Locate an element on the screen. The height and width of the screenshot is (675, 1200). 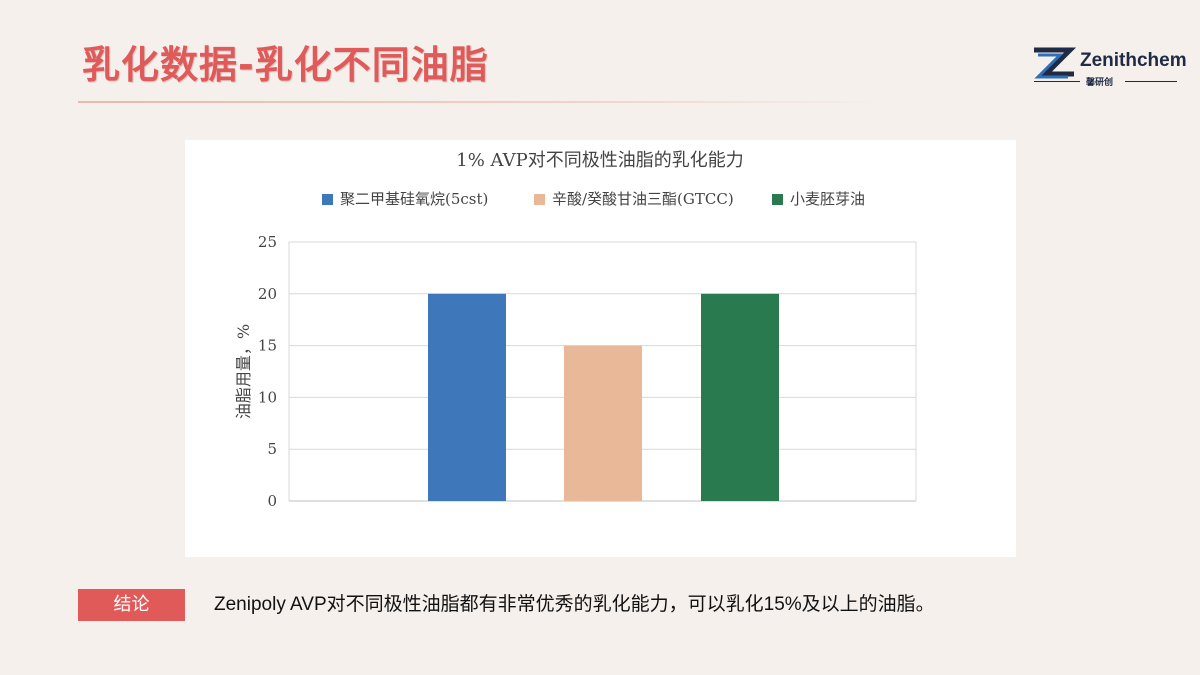
chart-title: 1% AVP对不同极性油脂的乳化能力 is located at coordinates (600, 160).